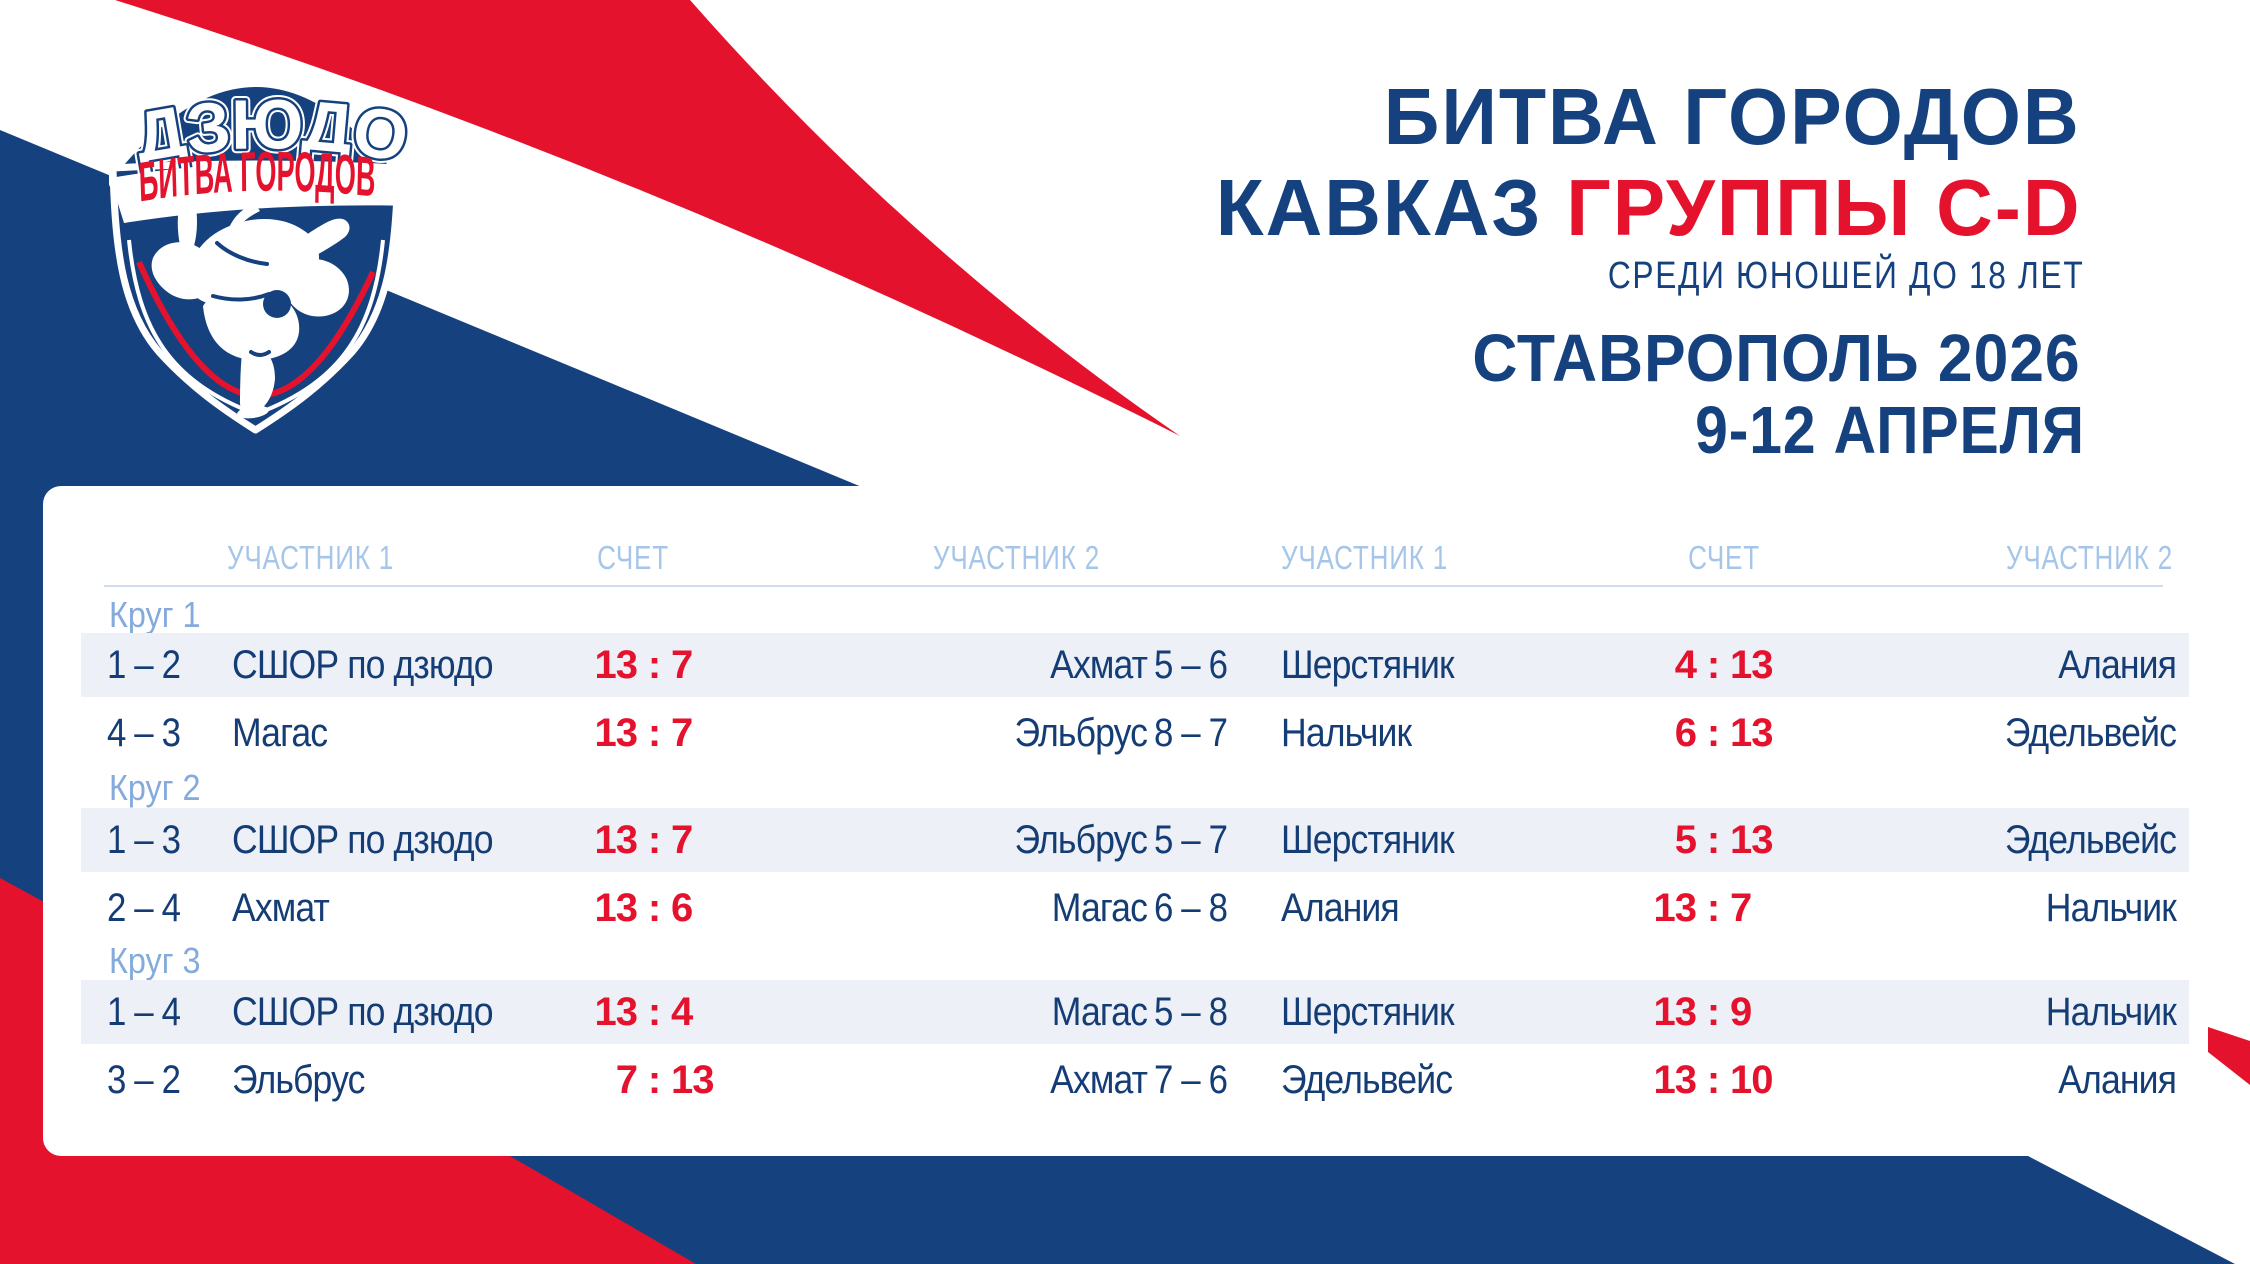 The image size is (2250, 1264). What do you see at coordinates (257, 177) in the screenshot?
I see `svg-text: БИТВА ГОРОДОВ` at bounding box center [257, 177].